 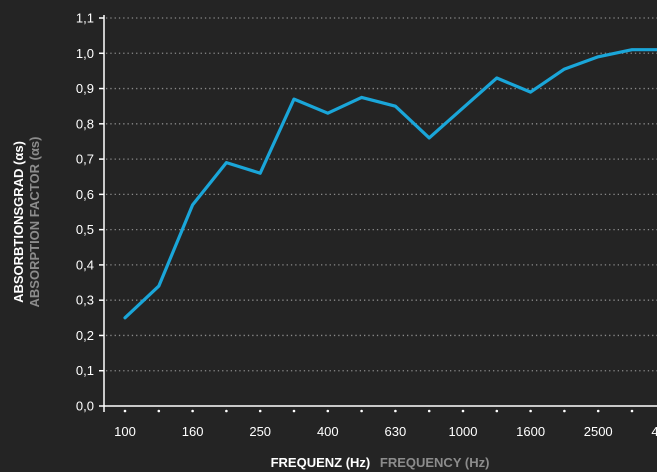 I want to click on x-tick-label: 250, so click(x=260, y=431).